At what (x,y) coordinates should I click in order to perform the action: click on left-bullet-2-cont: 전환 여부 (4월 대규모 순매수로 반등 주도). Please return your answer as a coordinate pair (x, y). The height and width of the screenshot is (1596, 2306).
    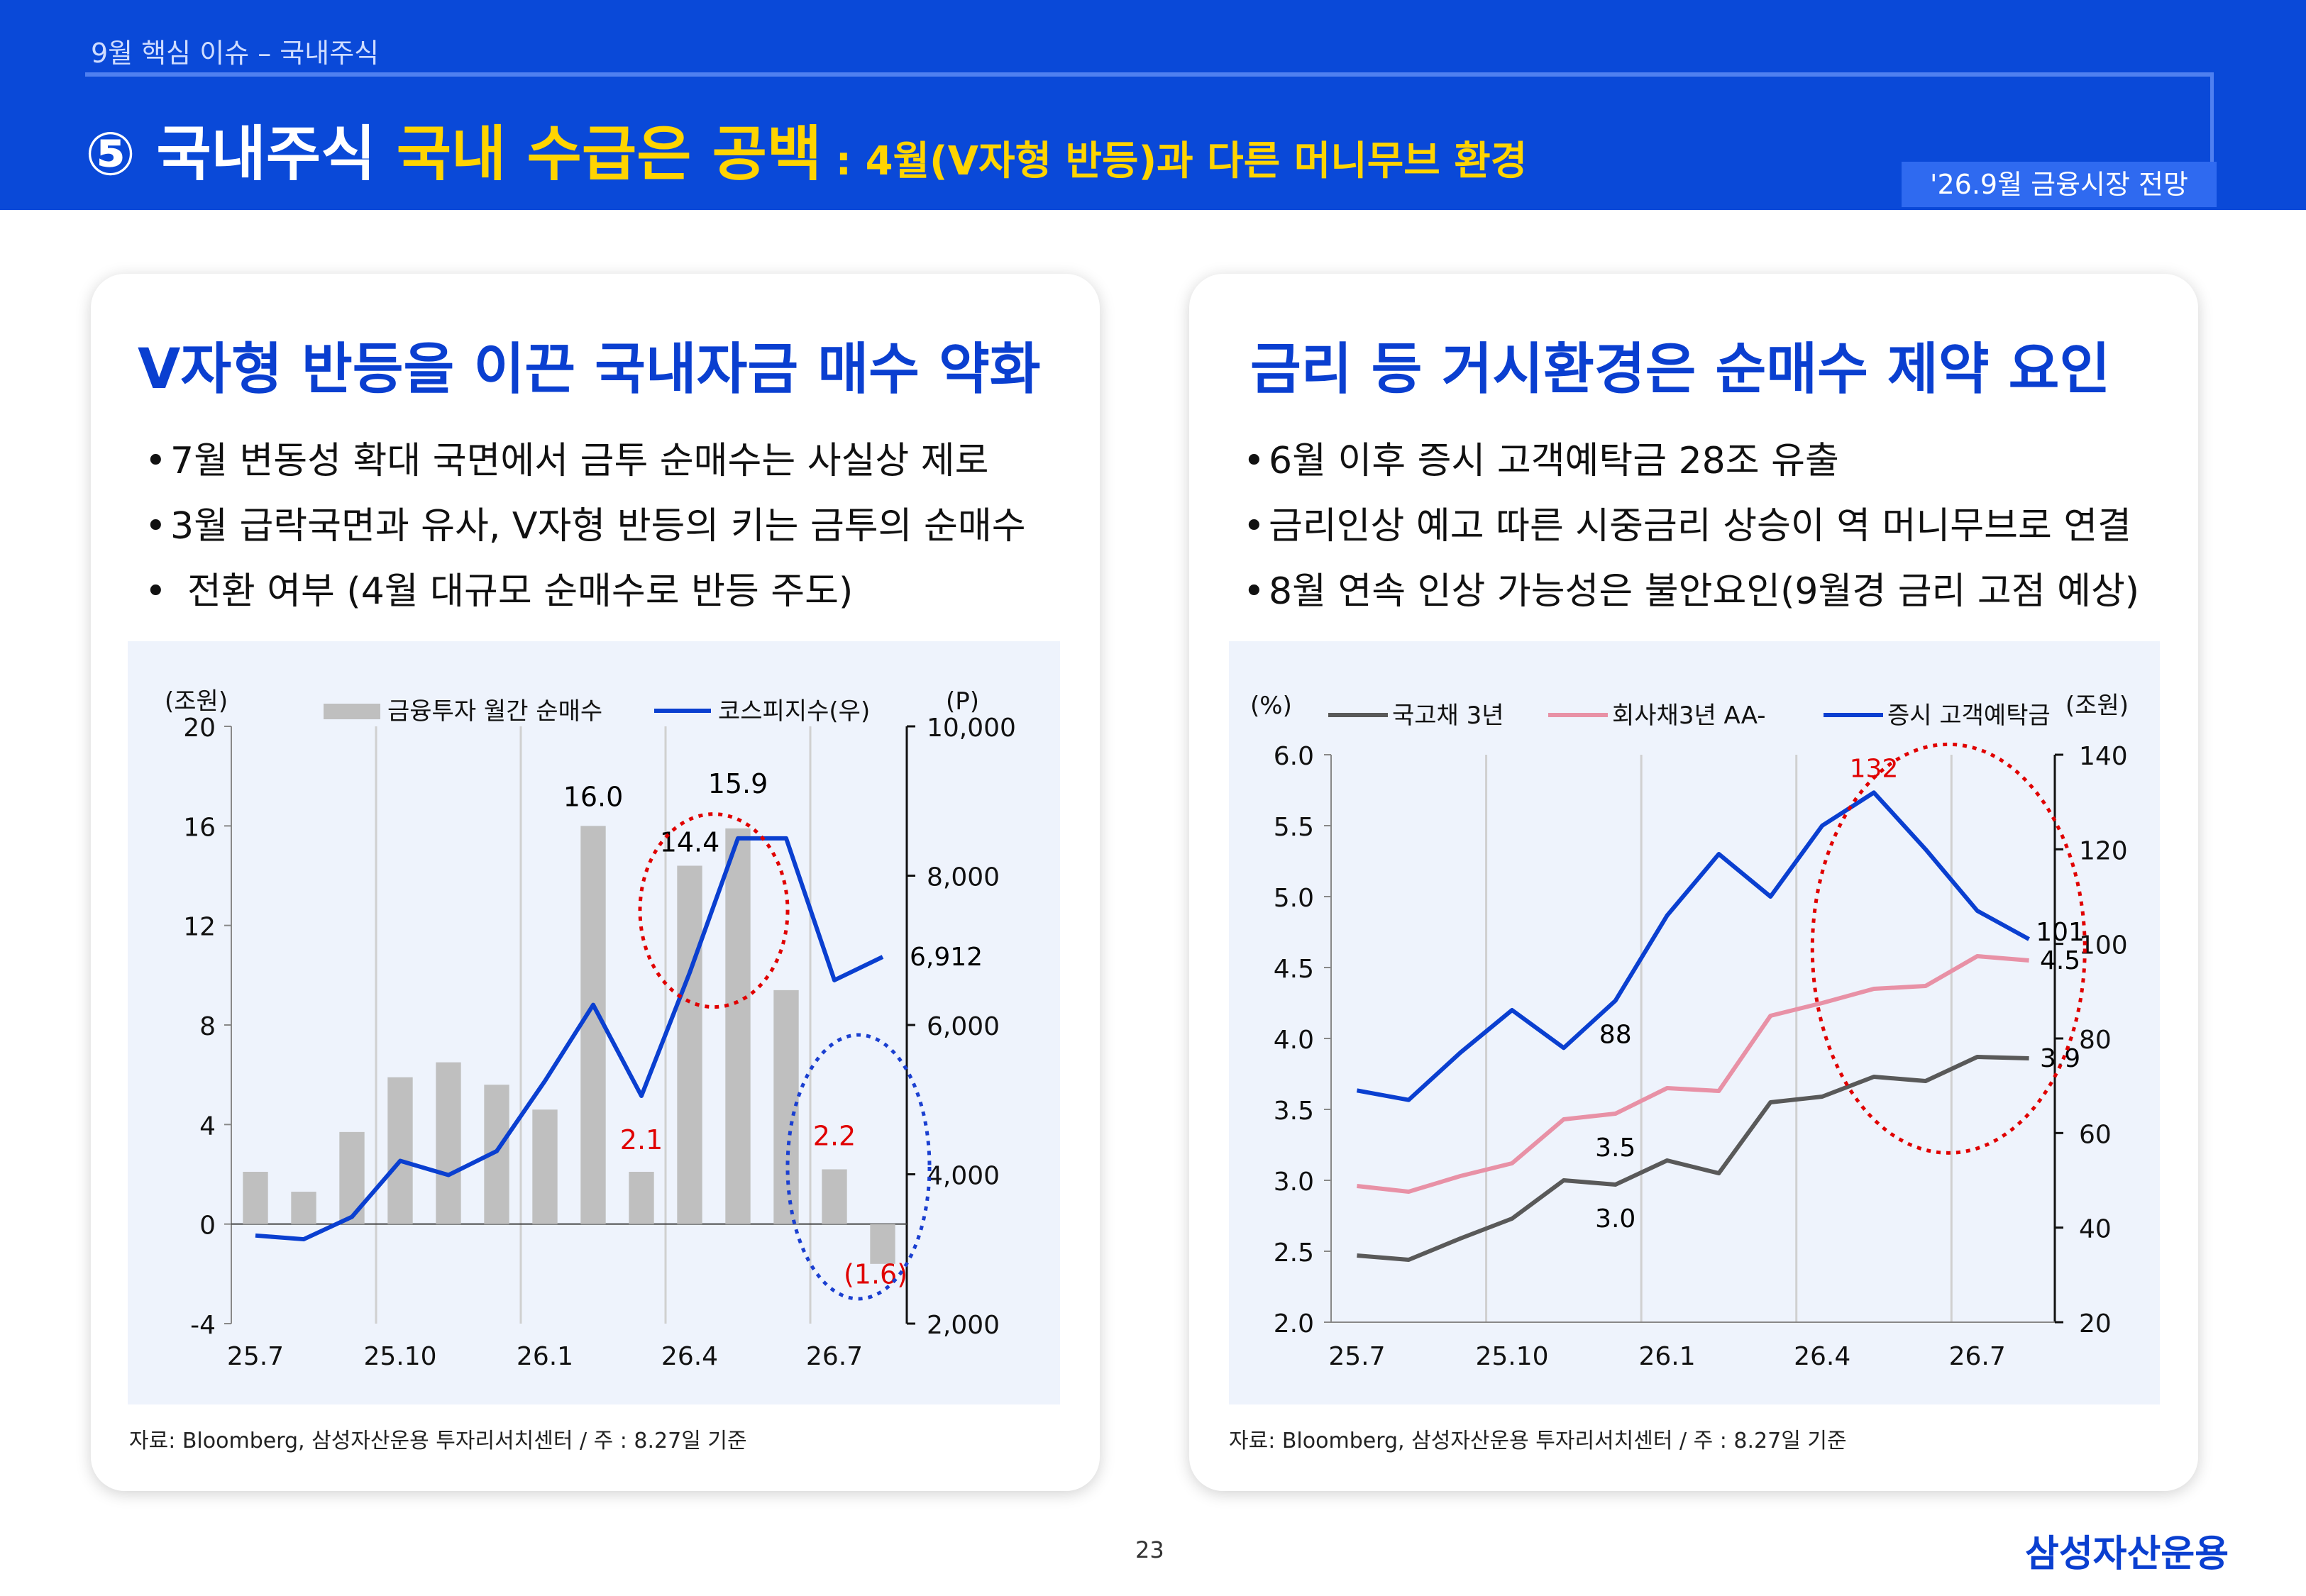
    Looking at the image, I should click on (585, 591).